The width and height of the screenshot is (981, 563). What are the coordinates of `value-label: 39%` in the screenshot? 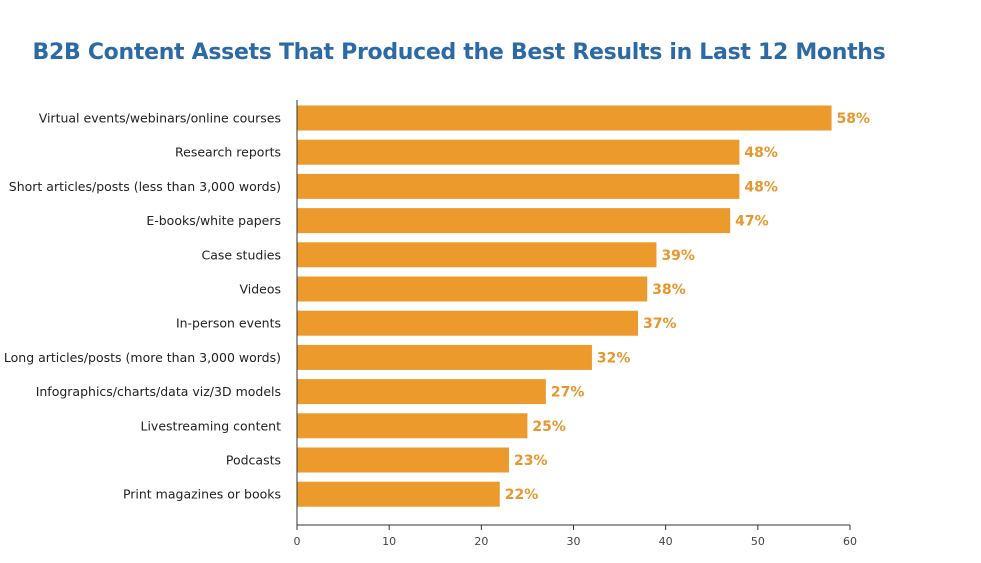 It's located at (678, 256).